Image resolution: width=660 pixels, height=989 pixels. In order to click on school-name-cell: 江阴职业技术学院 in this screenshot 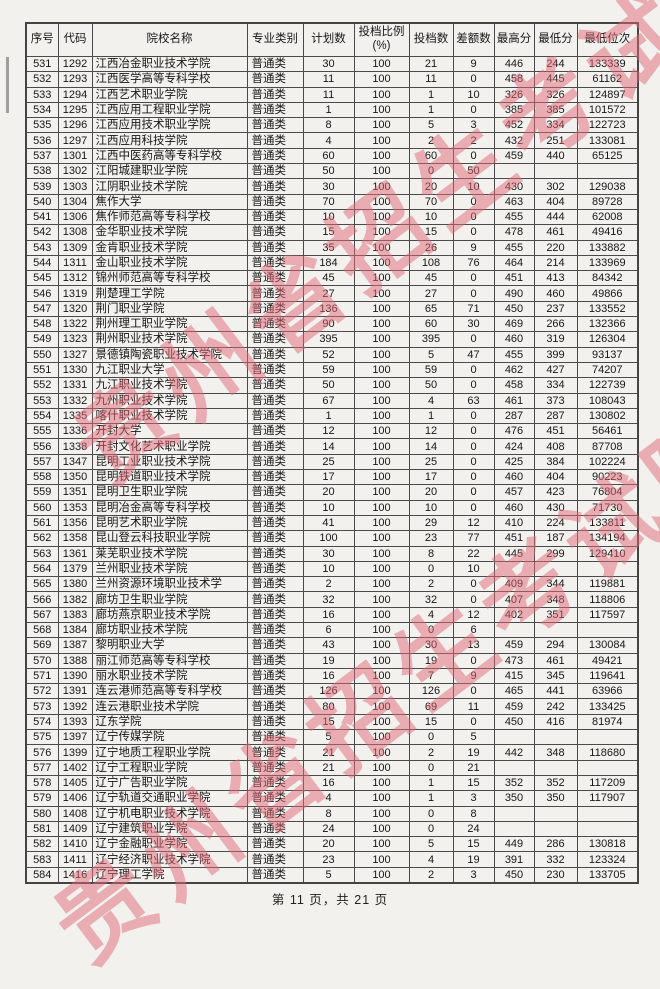, I will do `click(169, 186)`.